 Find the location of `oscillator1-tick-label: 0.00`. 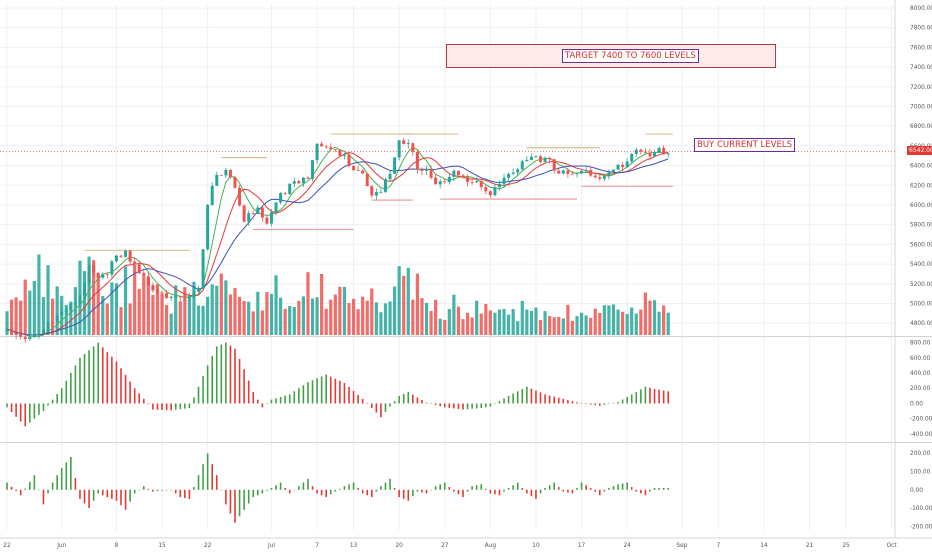

oscillator1-tick-label: 0.00 is located at coordinates (916, 404).